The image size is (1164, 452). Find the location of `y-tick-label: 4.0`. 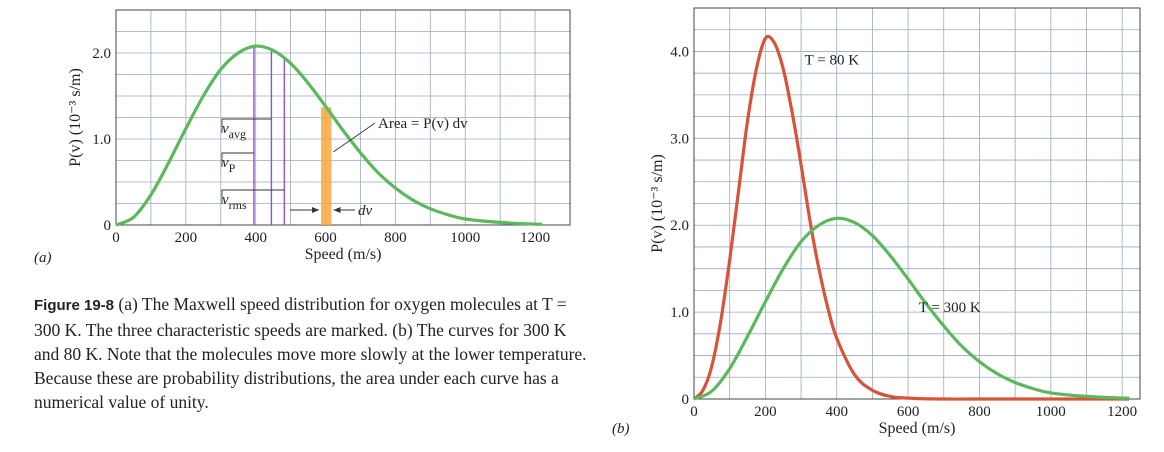

y-tick-label: 4.0 is located at coordinates (679, 52).